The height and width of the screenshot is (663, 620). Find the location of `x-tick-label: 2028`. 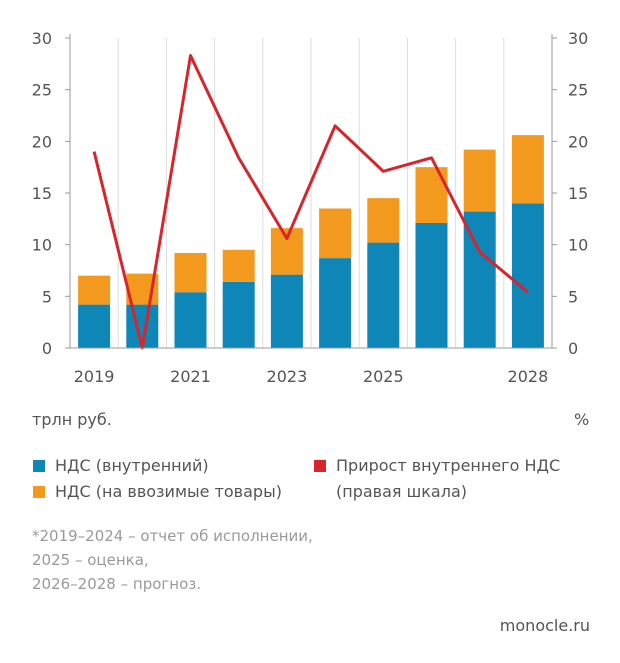

x-tick-label: 2028 is located at coordinates (528, 376).